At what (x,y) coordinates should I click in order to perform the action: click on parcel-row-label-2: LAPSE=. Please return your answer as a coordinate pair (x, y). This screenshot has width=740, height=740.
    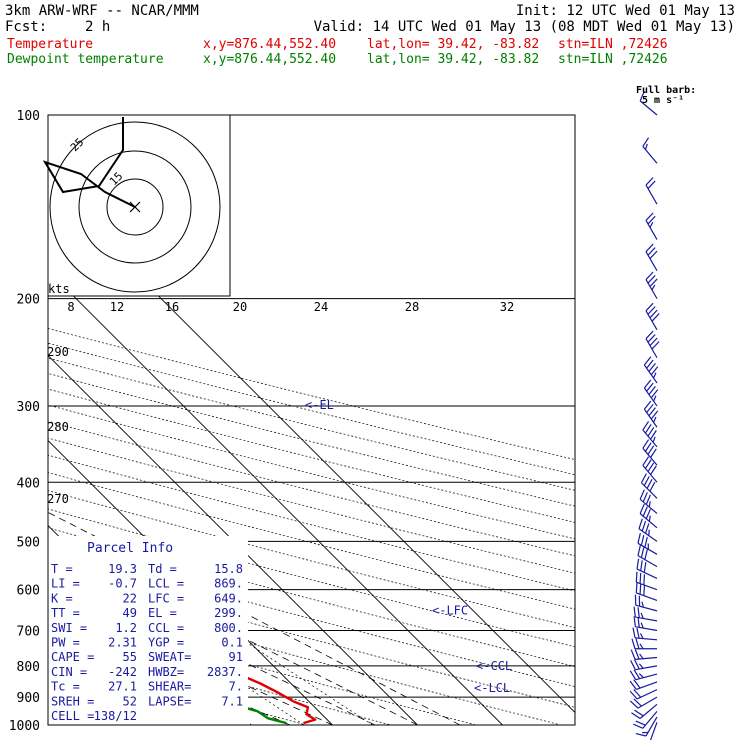
    Looking at the image, I should click on (169, 701).